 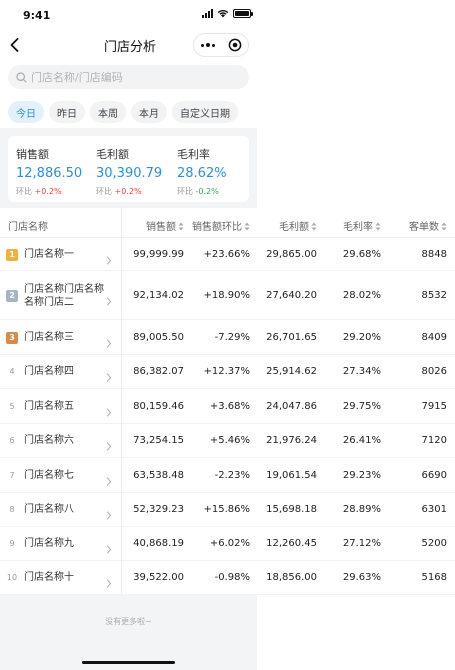 What do you see at coordinates (129, 47) in the screenshot?
I see `page-title: 门店分析` at bounding box center [129, 47].